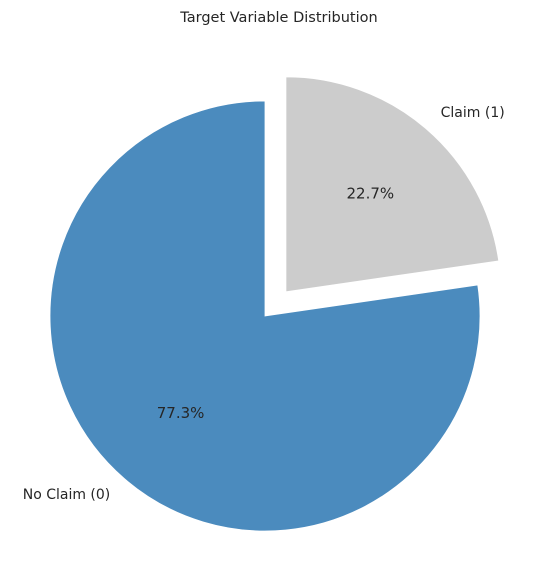 This screenshot has width=558, height=579. I want to click on percent-label-claim: 22.7%, so click(371, 194).